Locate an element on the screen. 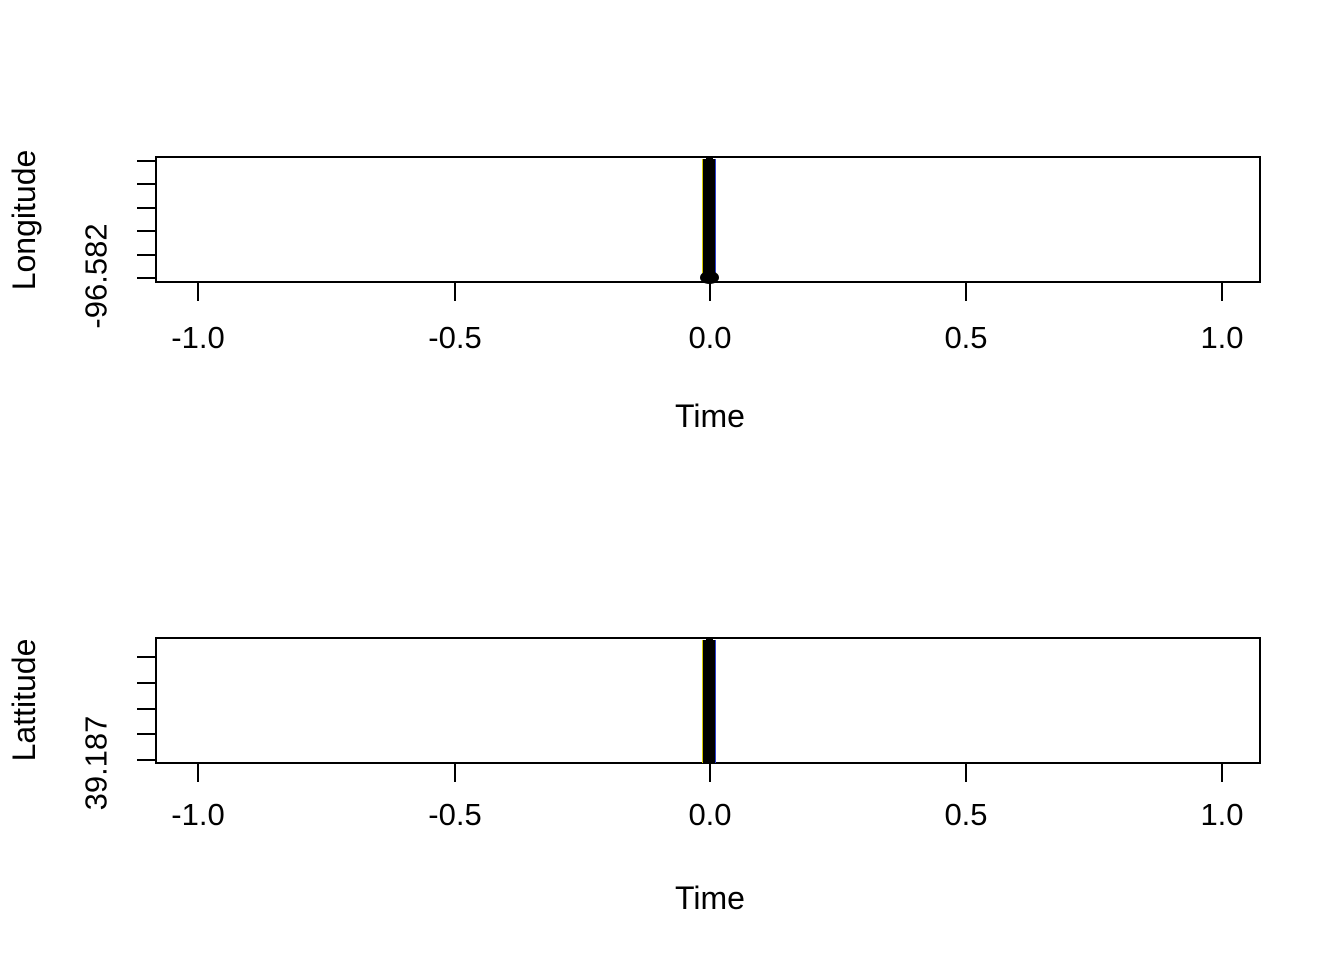 This screenshot has height=960, width=1344. y-axis-title-longitude: Longitude is located at coordinates (24, 220).